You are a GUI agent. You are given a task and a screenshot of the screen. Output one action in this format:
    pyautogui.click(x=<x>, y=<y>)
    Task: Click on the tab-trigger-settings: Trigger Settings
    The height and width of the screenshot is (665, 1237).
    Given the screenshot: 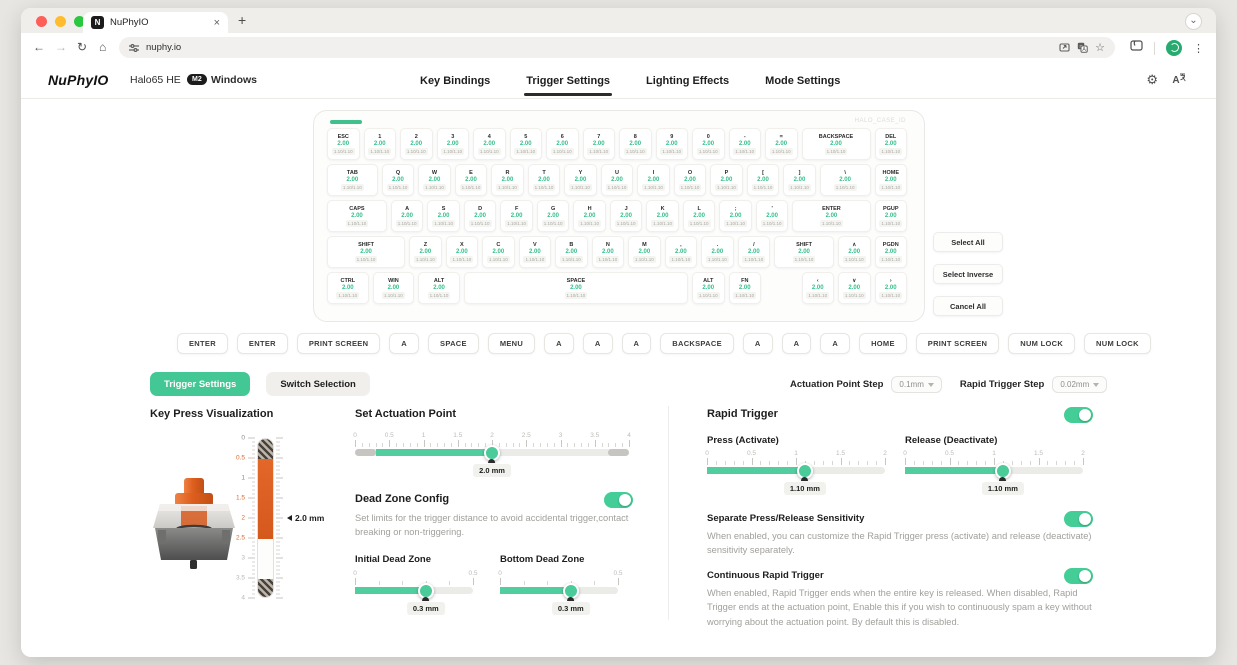 What is the action you would take?
    pyautogui.click(x=200, y=384)
    